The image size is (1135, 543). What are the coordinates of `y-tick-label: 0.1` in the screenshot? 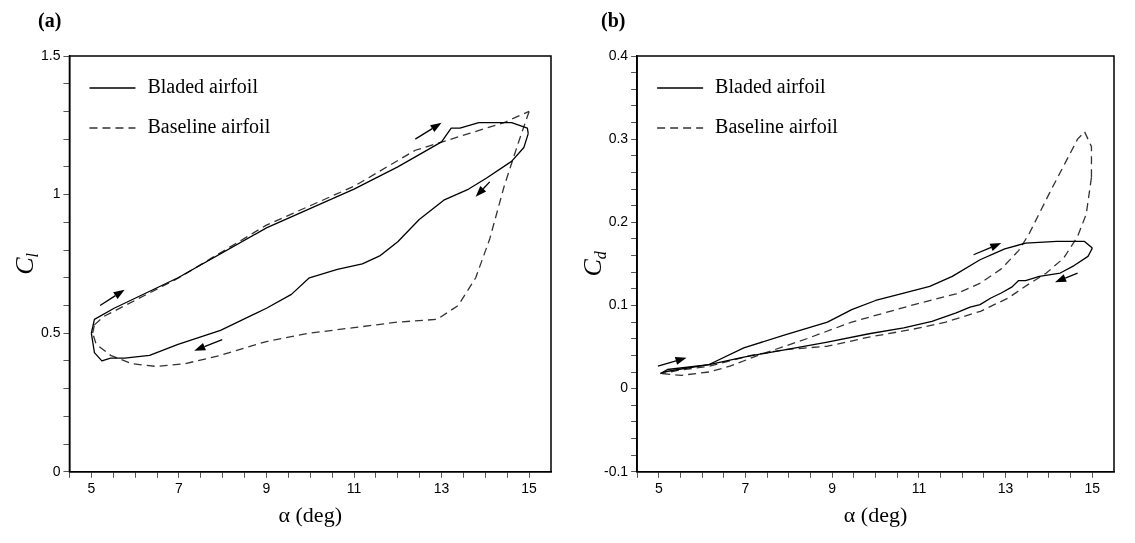 It's located at (618, 304).